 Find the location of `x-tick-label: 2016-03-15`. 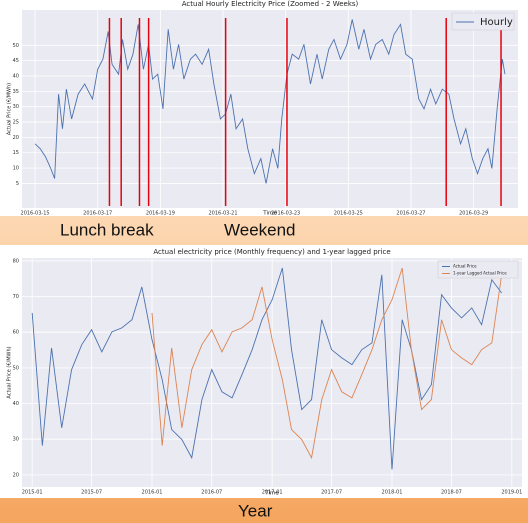

x-tick-label: 2016-03-15 is located at coordinates (35, 214).